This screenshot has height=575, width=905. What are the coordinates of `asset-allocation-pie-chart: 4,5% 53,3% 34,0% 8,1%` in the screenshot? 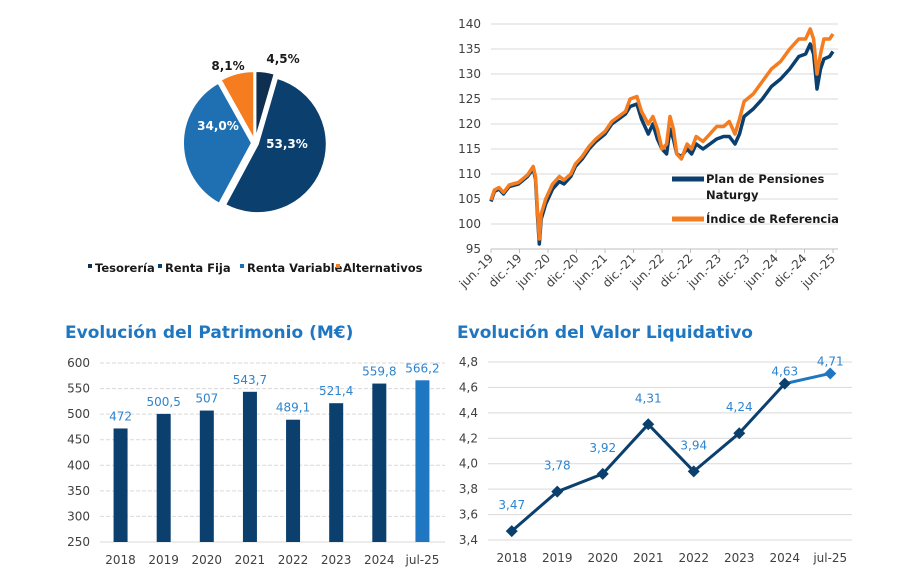 It's located at (255, 133).